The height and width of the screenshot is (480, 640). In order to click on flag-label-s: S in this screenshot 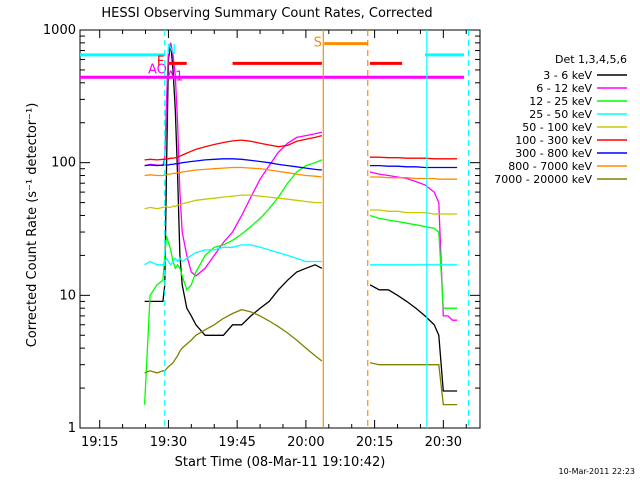, I will do `click(318, 43)`.